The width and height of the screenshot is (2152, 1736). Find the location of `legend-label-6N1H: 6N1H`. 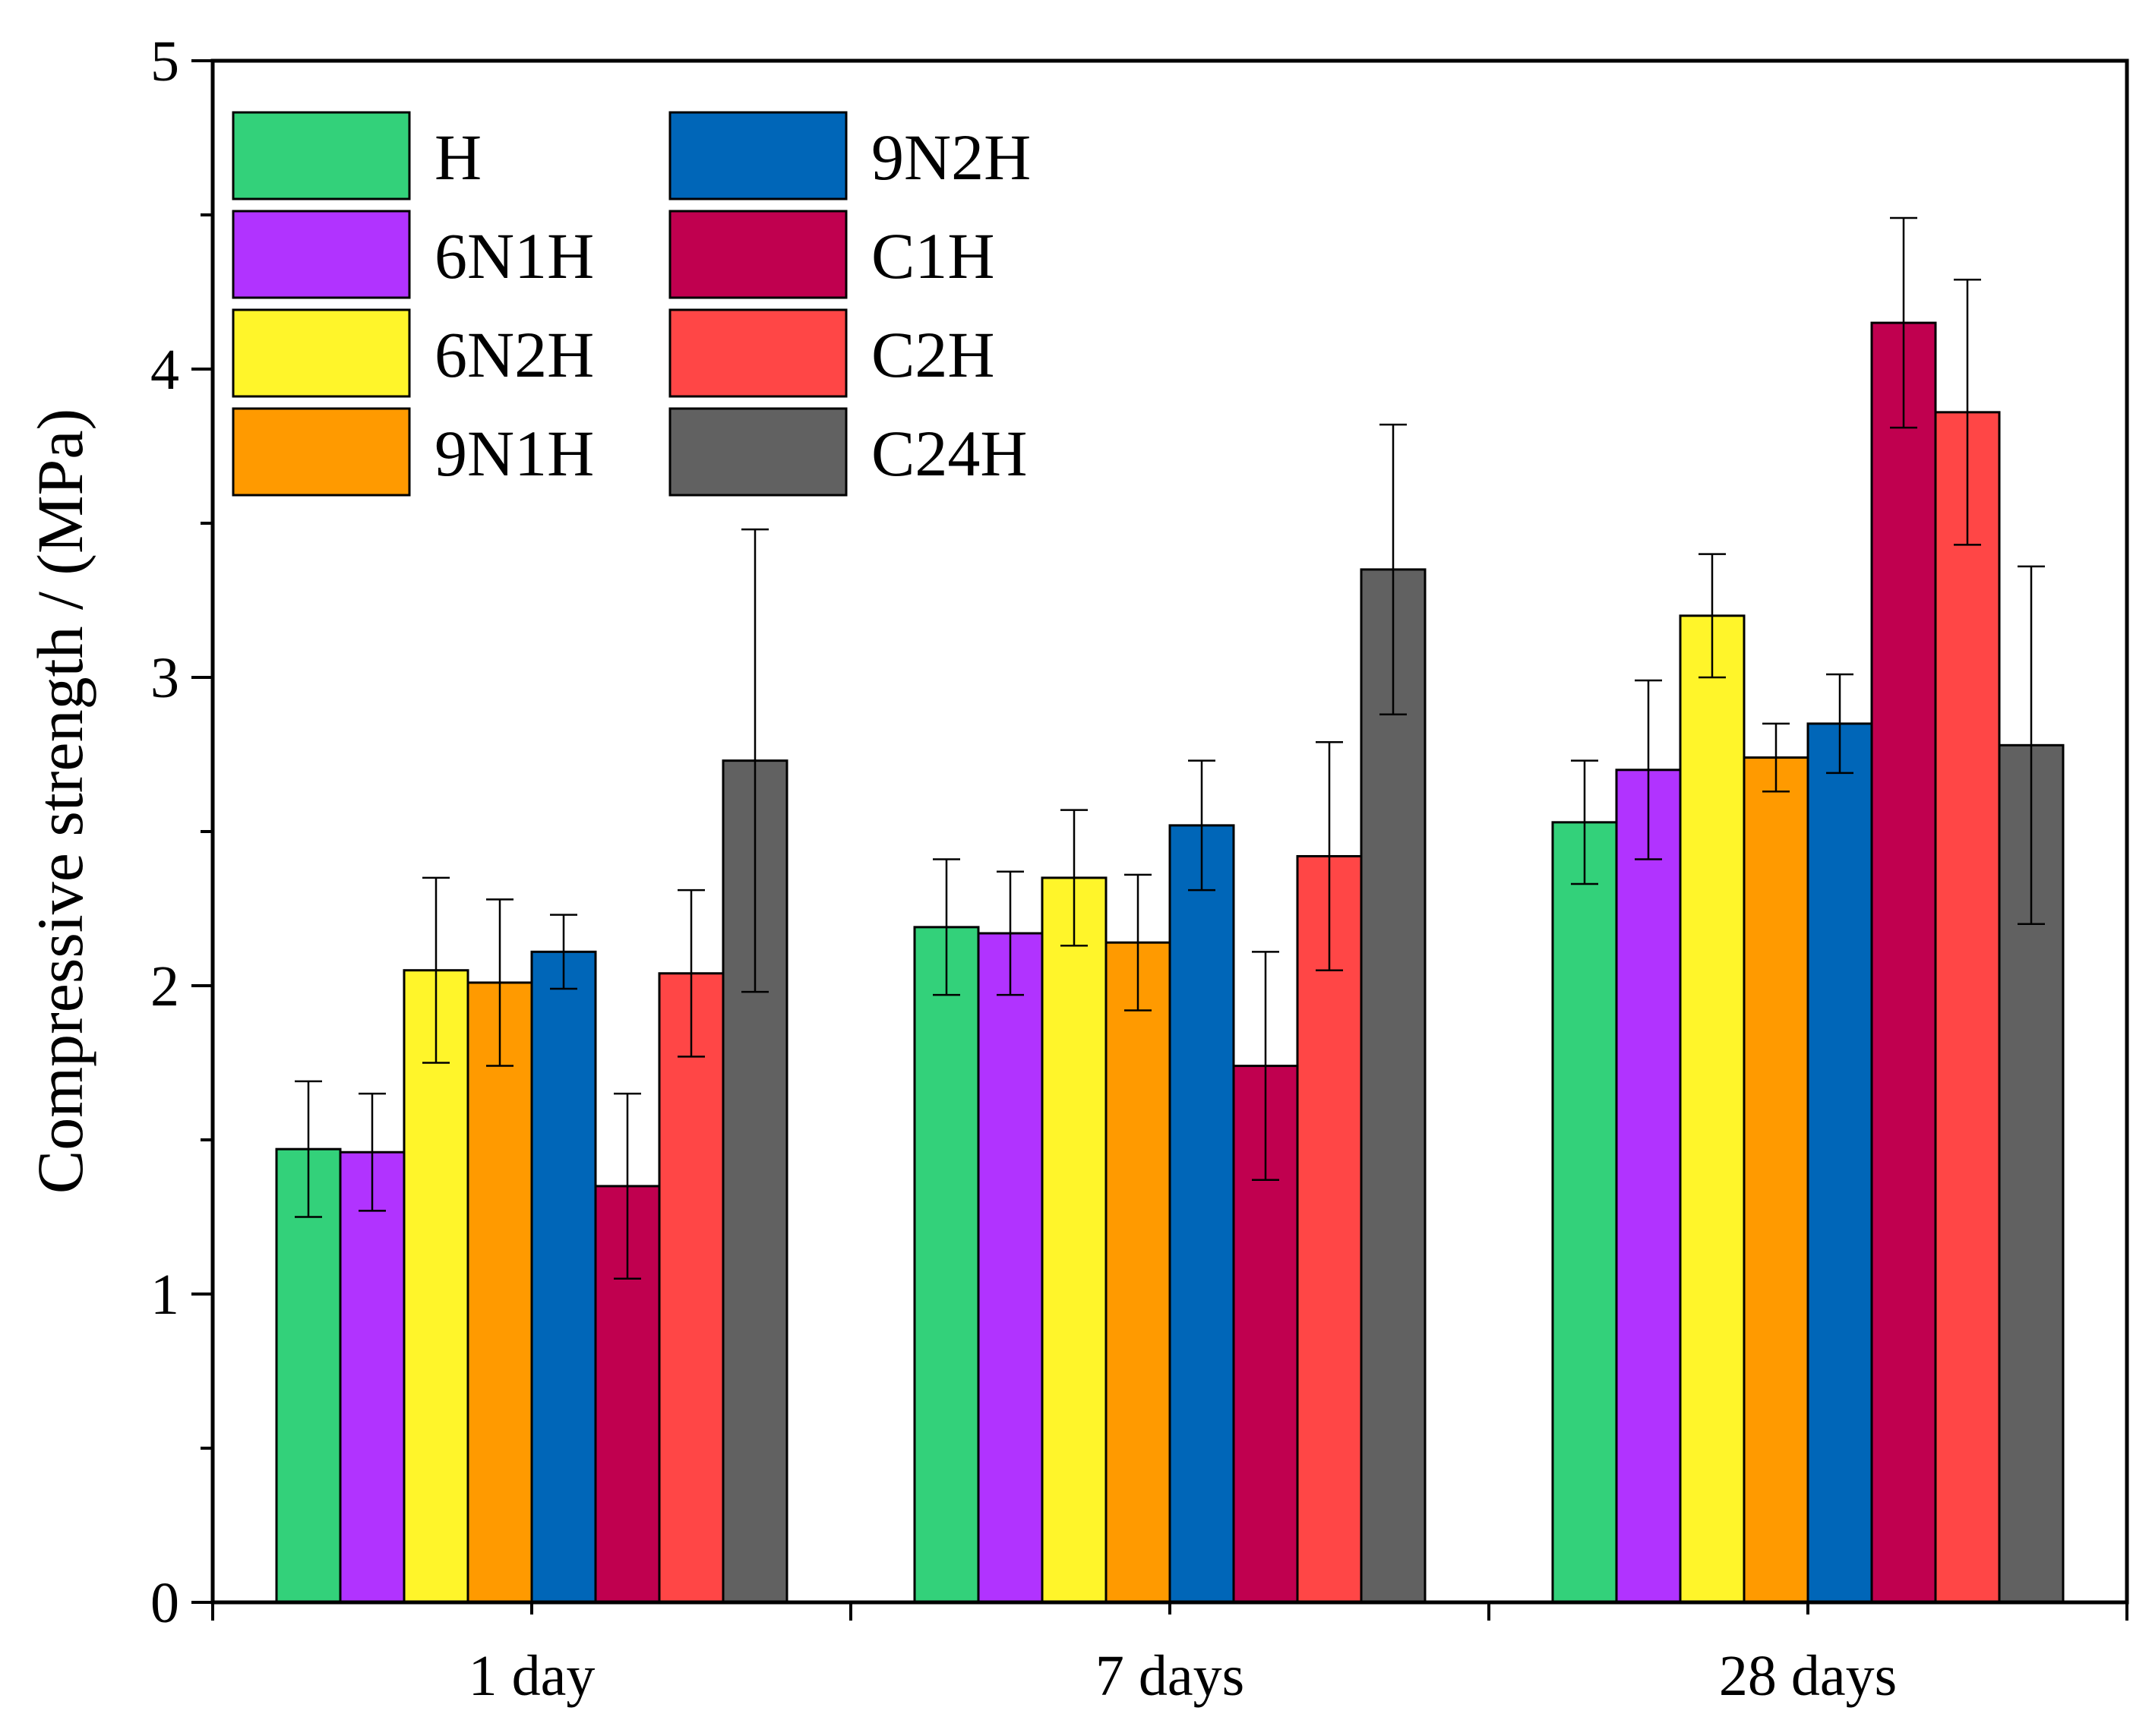

legend-label-6N1H: 6N1H is located at coordinates (514, 256).